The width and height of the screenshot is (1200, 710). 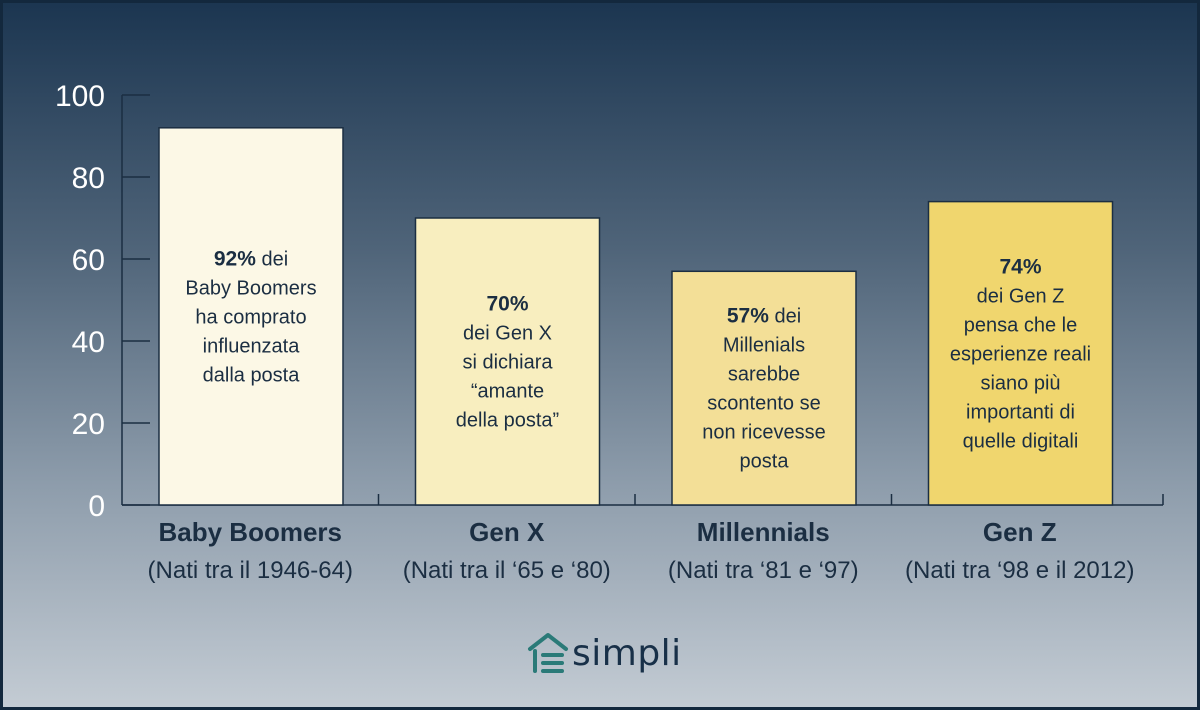 I want to click on x-category-label: Gen X, so click(x=507, y=532).